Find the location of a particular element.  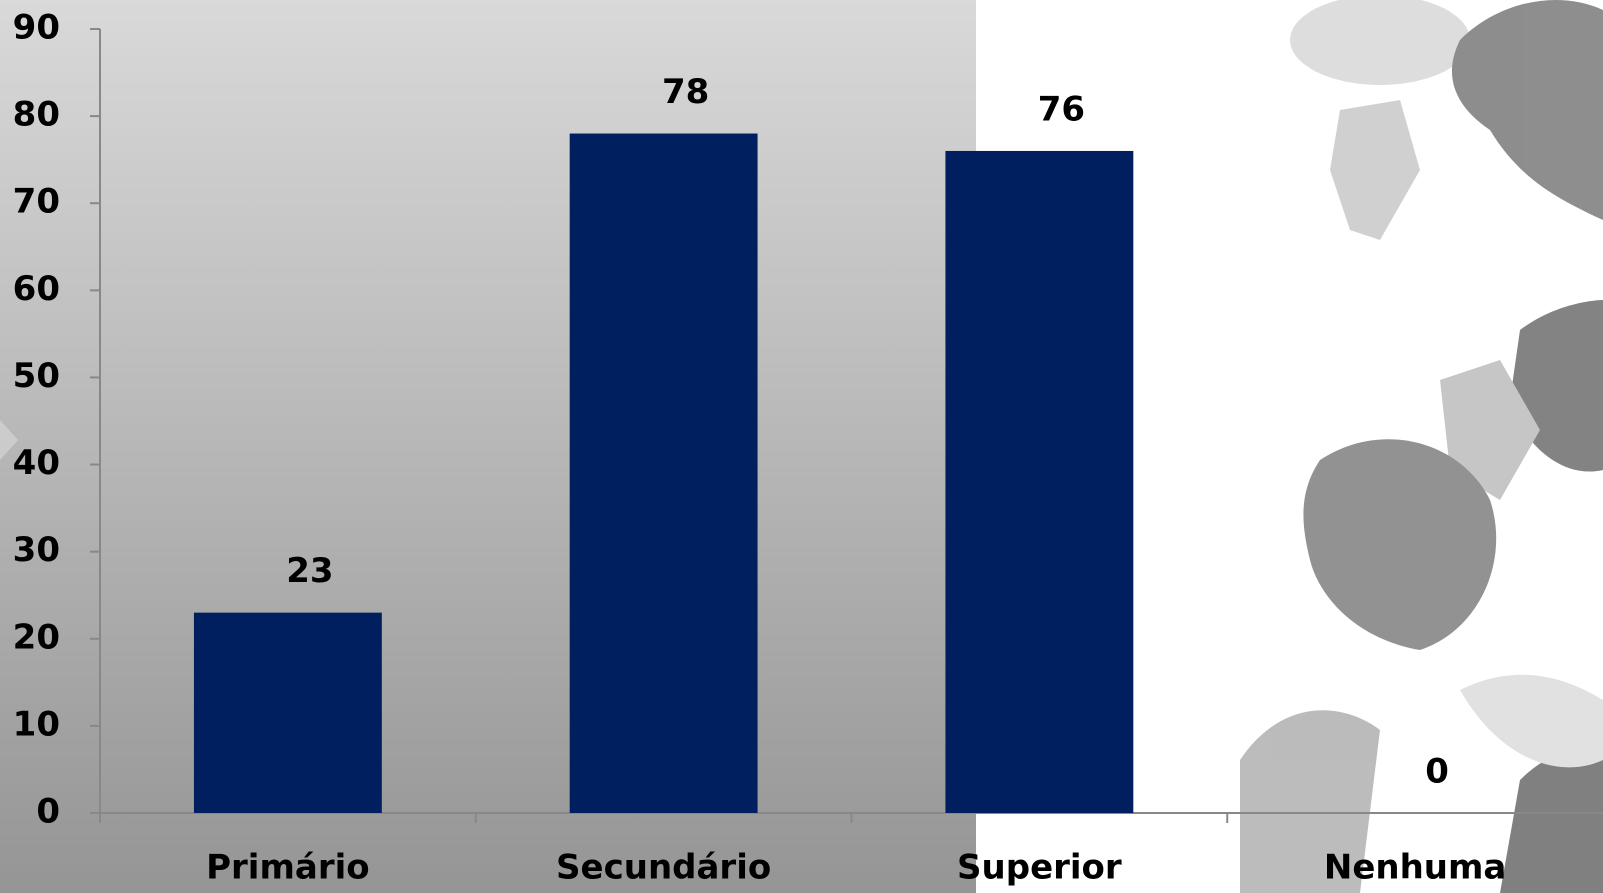

y-tick-label: 0 is located at coordinates (48, 812).